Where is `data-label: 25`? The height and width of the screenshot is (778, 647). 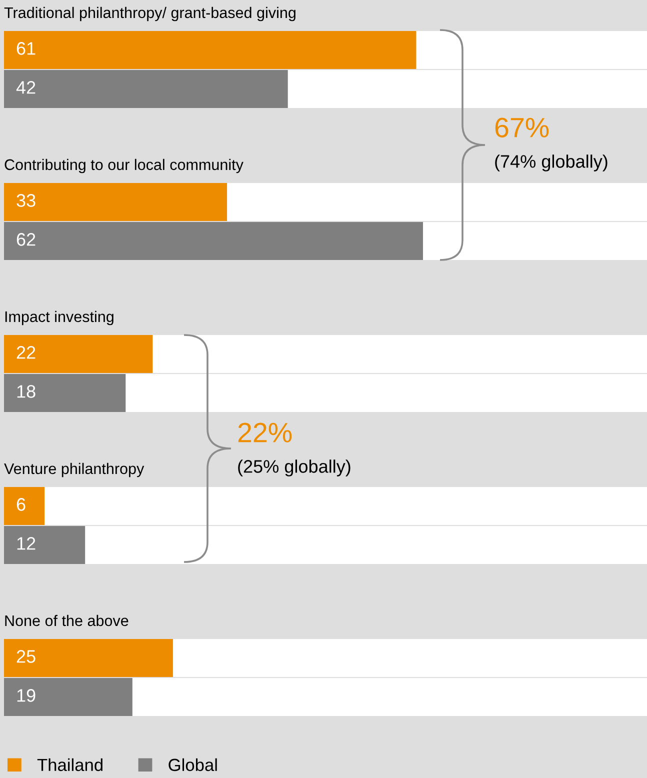 data-label: 25 is located at coordinates (26, 656).